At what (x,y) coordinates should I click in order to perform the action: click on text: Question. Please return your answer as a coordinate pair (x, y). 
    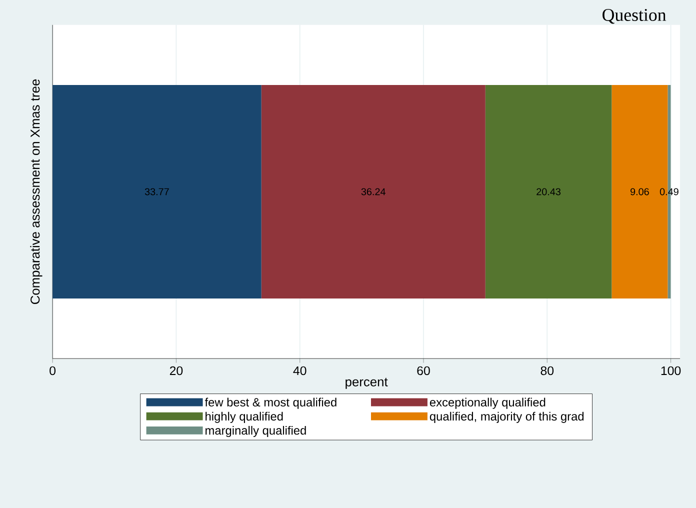
    Looking at the image, I should click on (634, 16).